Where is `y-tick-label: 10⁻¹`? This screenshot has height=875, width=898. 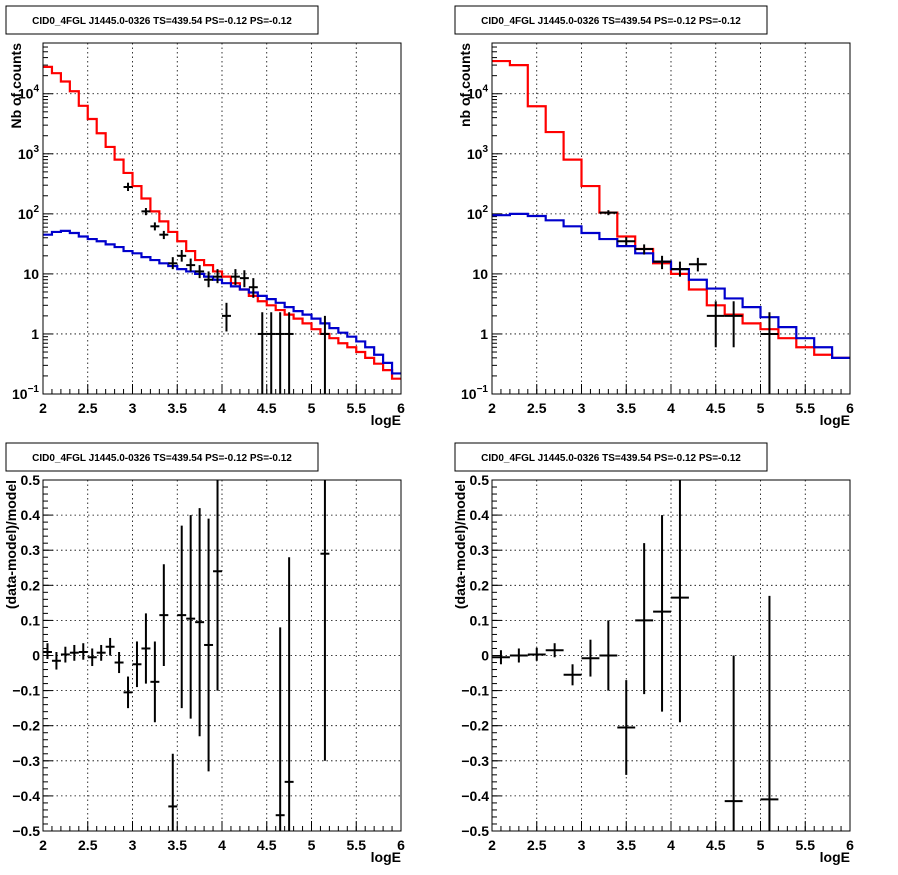 y-tick-label: 10⁻¹ is located at coordinates (474, 393).